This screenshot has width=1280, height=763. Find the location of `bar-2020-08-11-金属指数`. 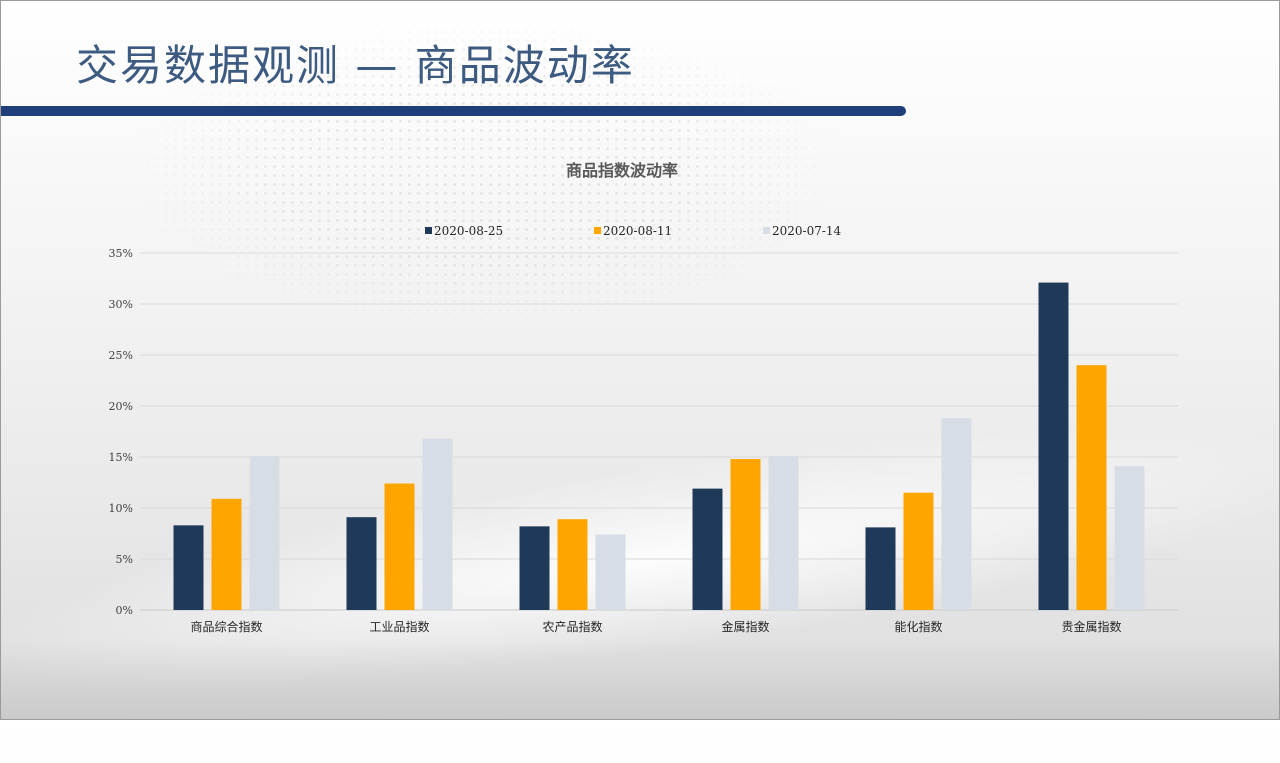

bar-2020-08-11-金属指数 is located at coordinates (745, 534).